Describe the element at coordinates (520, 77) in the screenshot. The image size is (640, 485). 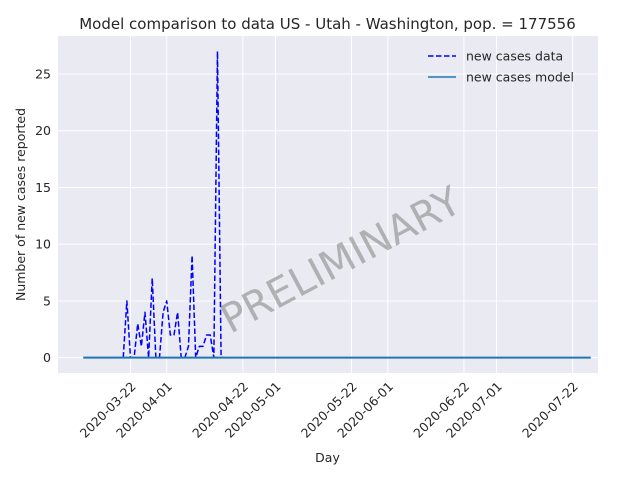
I see `legend-label-model: new cases model` at that location.